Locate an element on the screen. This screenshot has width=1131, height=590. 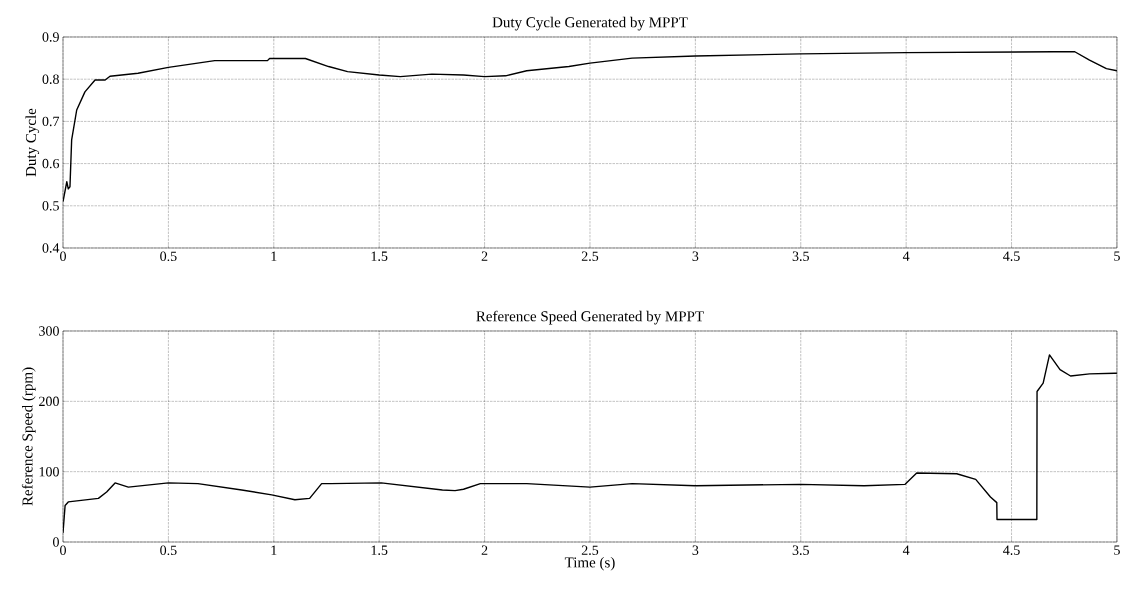
y-tick-label: 0.9 is located at coordinates (50, 37).